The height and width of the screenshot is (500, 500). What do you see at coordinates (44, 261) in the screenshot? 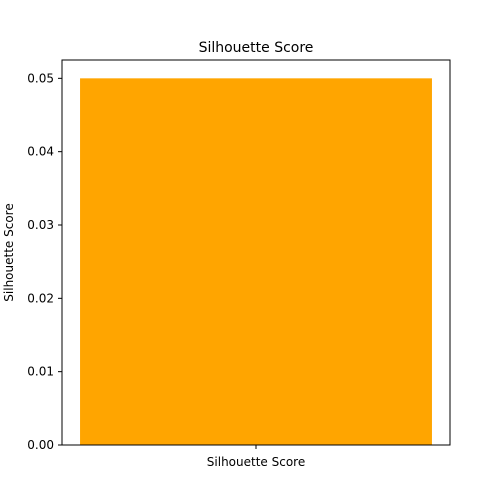
I see `y-axis-ticks: 0.00 0.01 0.02 0.03 0.04 0.05` at bounding box center [44, 261].